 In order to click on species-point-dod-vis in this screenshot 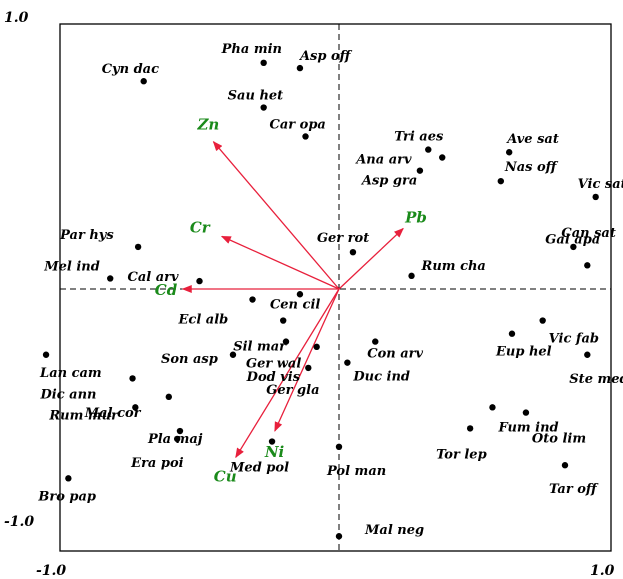, I will do `click(316, 347)`.